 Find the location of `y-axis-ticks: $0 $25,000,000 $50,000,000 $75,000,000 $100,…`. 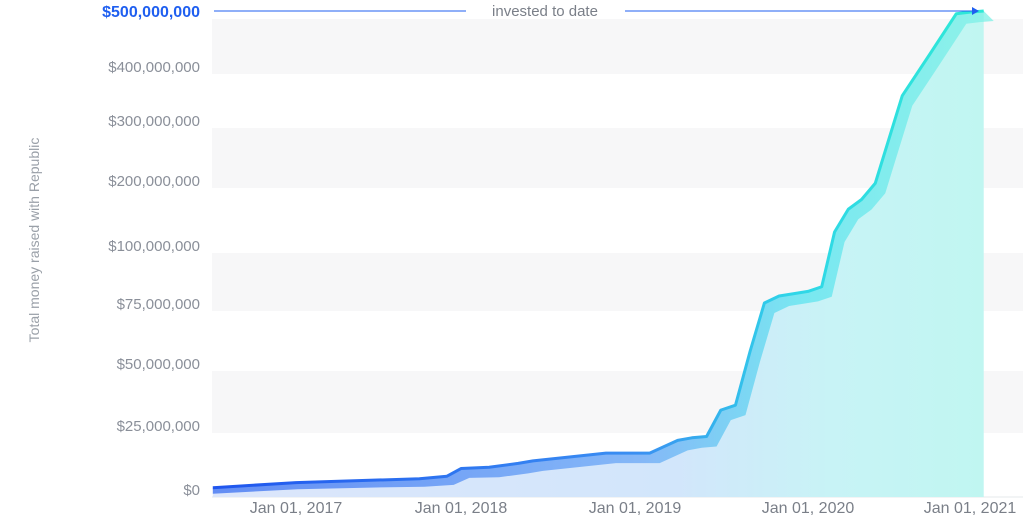

y-axis-ticks: $0 $25,000,000 $50,000,000 $75,000,000 $100,… is located at coordinates (151, 251).